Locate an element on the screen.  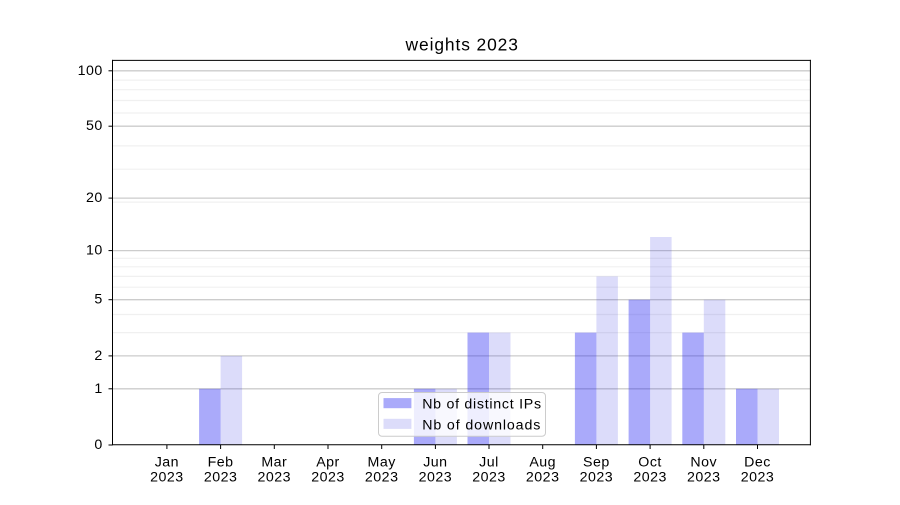
svg-text: Jun is located at coordinates (435, 462).